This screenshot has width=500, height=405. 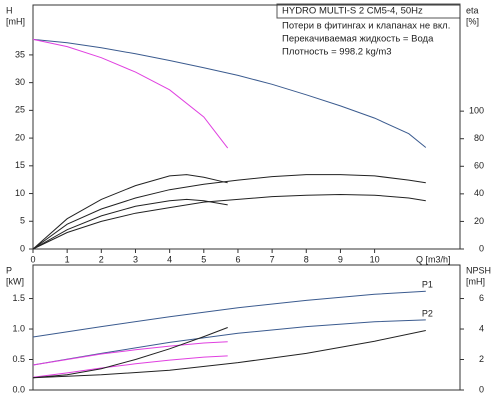 I want to click on x-tick-label: 0, so click(x=32, y=259).